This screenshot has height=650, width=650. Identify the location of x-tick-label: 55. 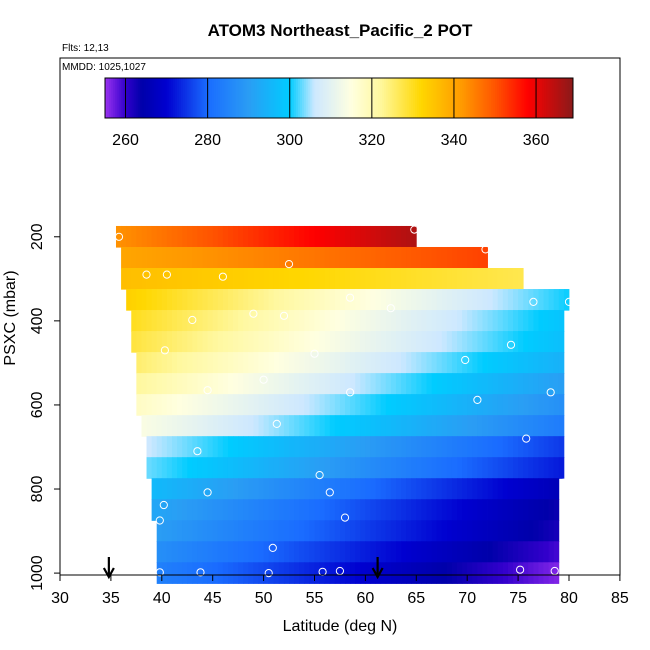
(315, 598).